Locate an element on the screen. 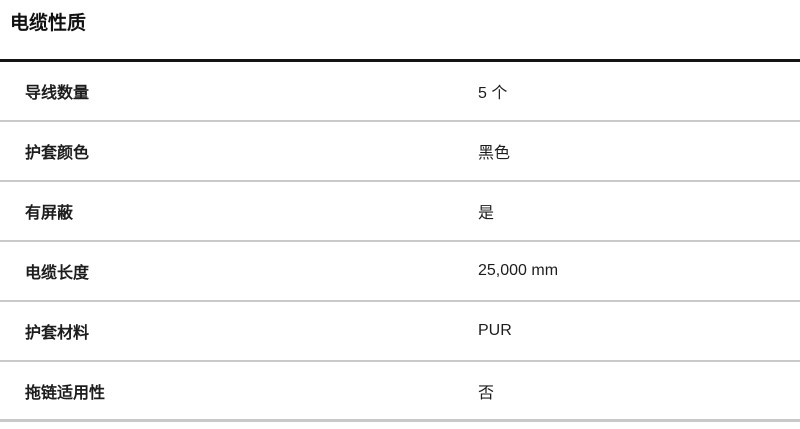  table-row: 护套材料 PUR is located at coordinates (400, 332).